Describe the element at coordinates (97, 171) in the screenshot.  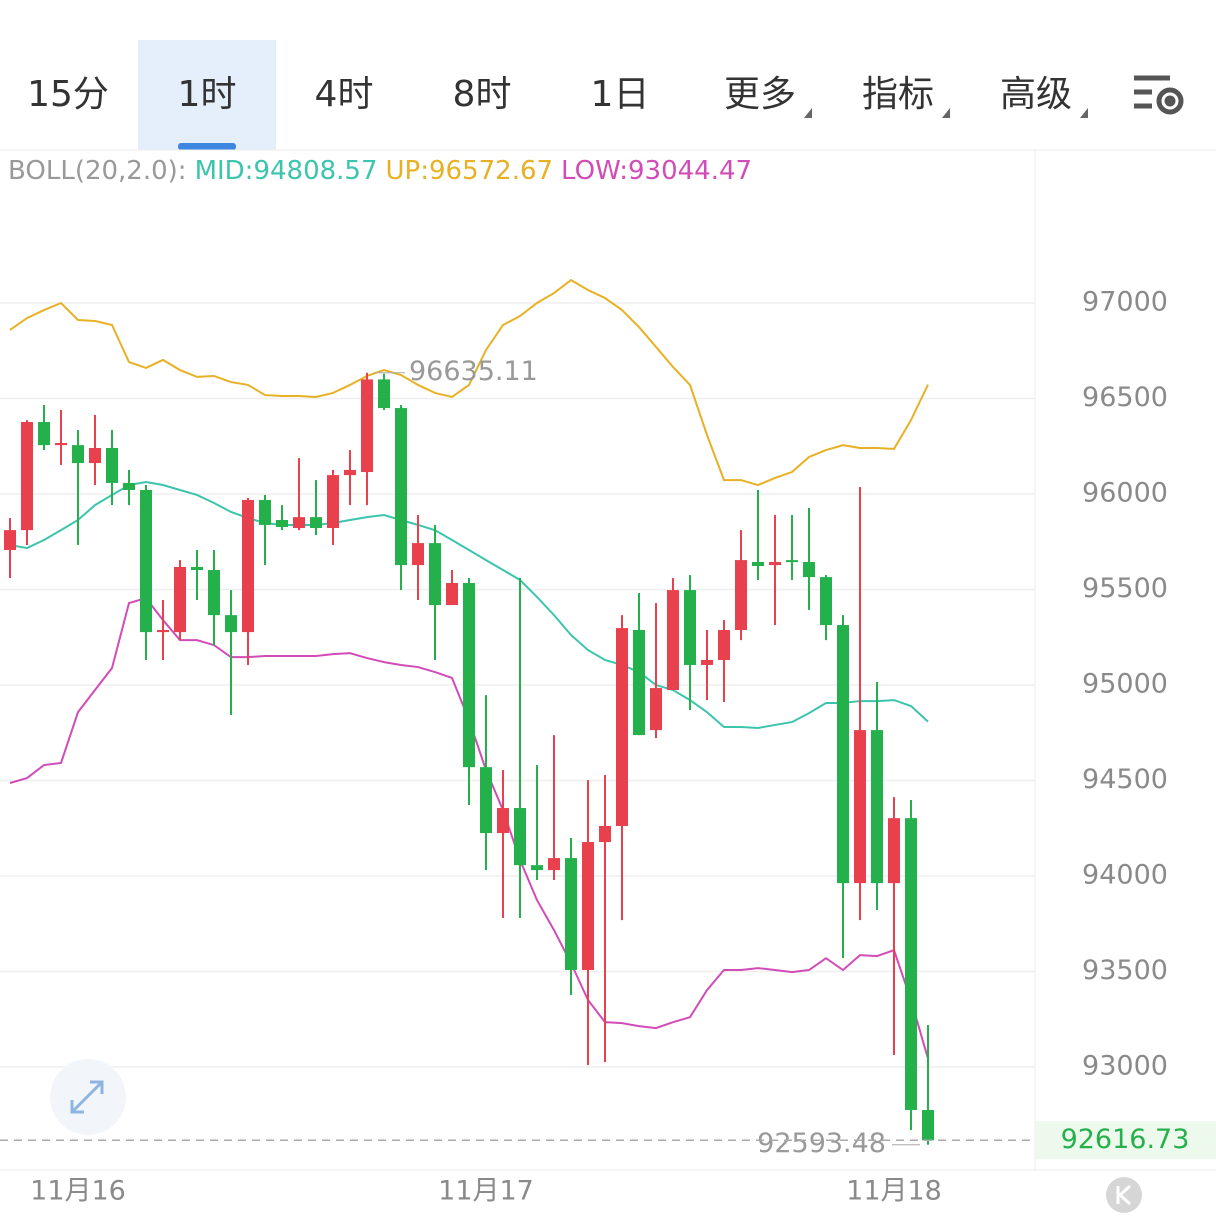
I see `indicator-name: BOLL(20,2.0):` at that location.